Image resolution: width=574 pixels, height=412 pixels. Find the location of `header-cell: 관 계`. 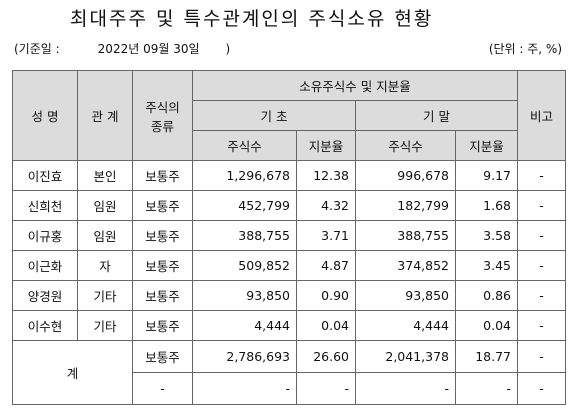

header-cell: 관 계 is located at coordinates (105, 115).